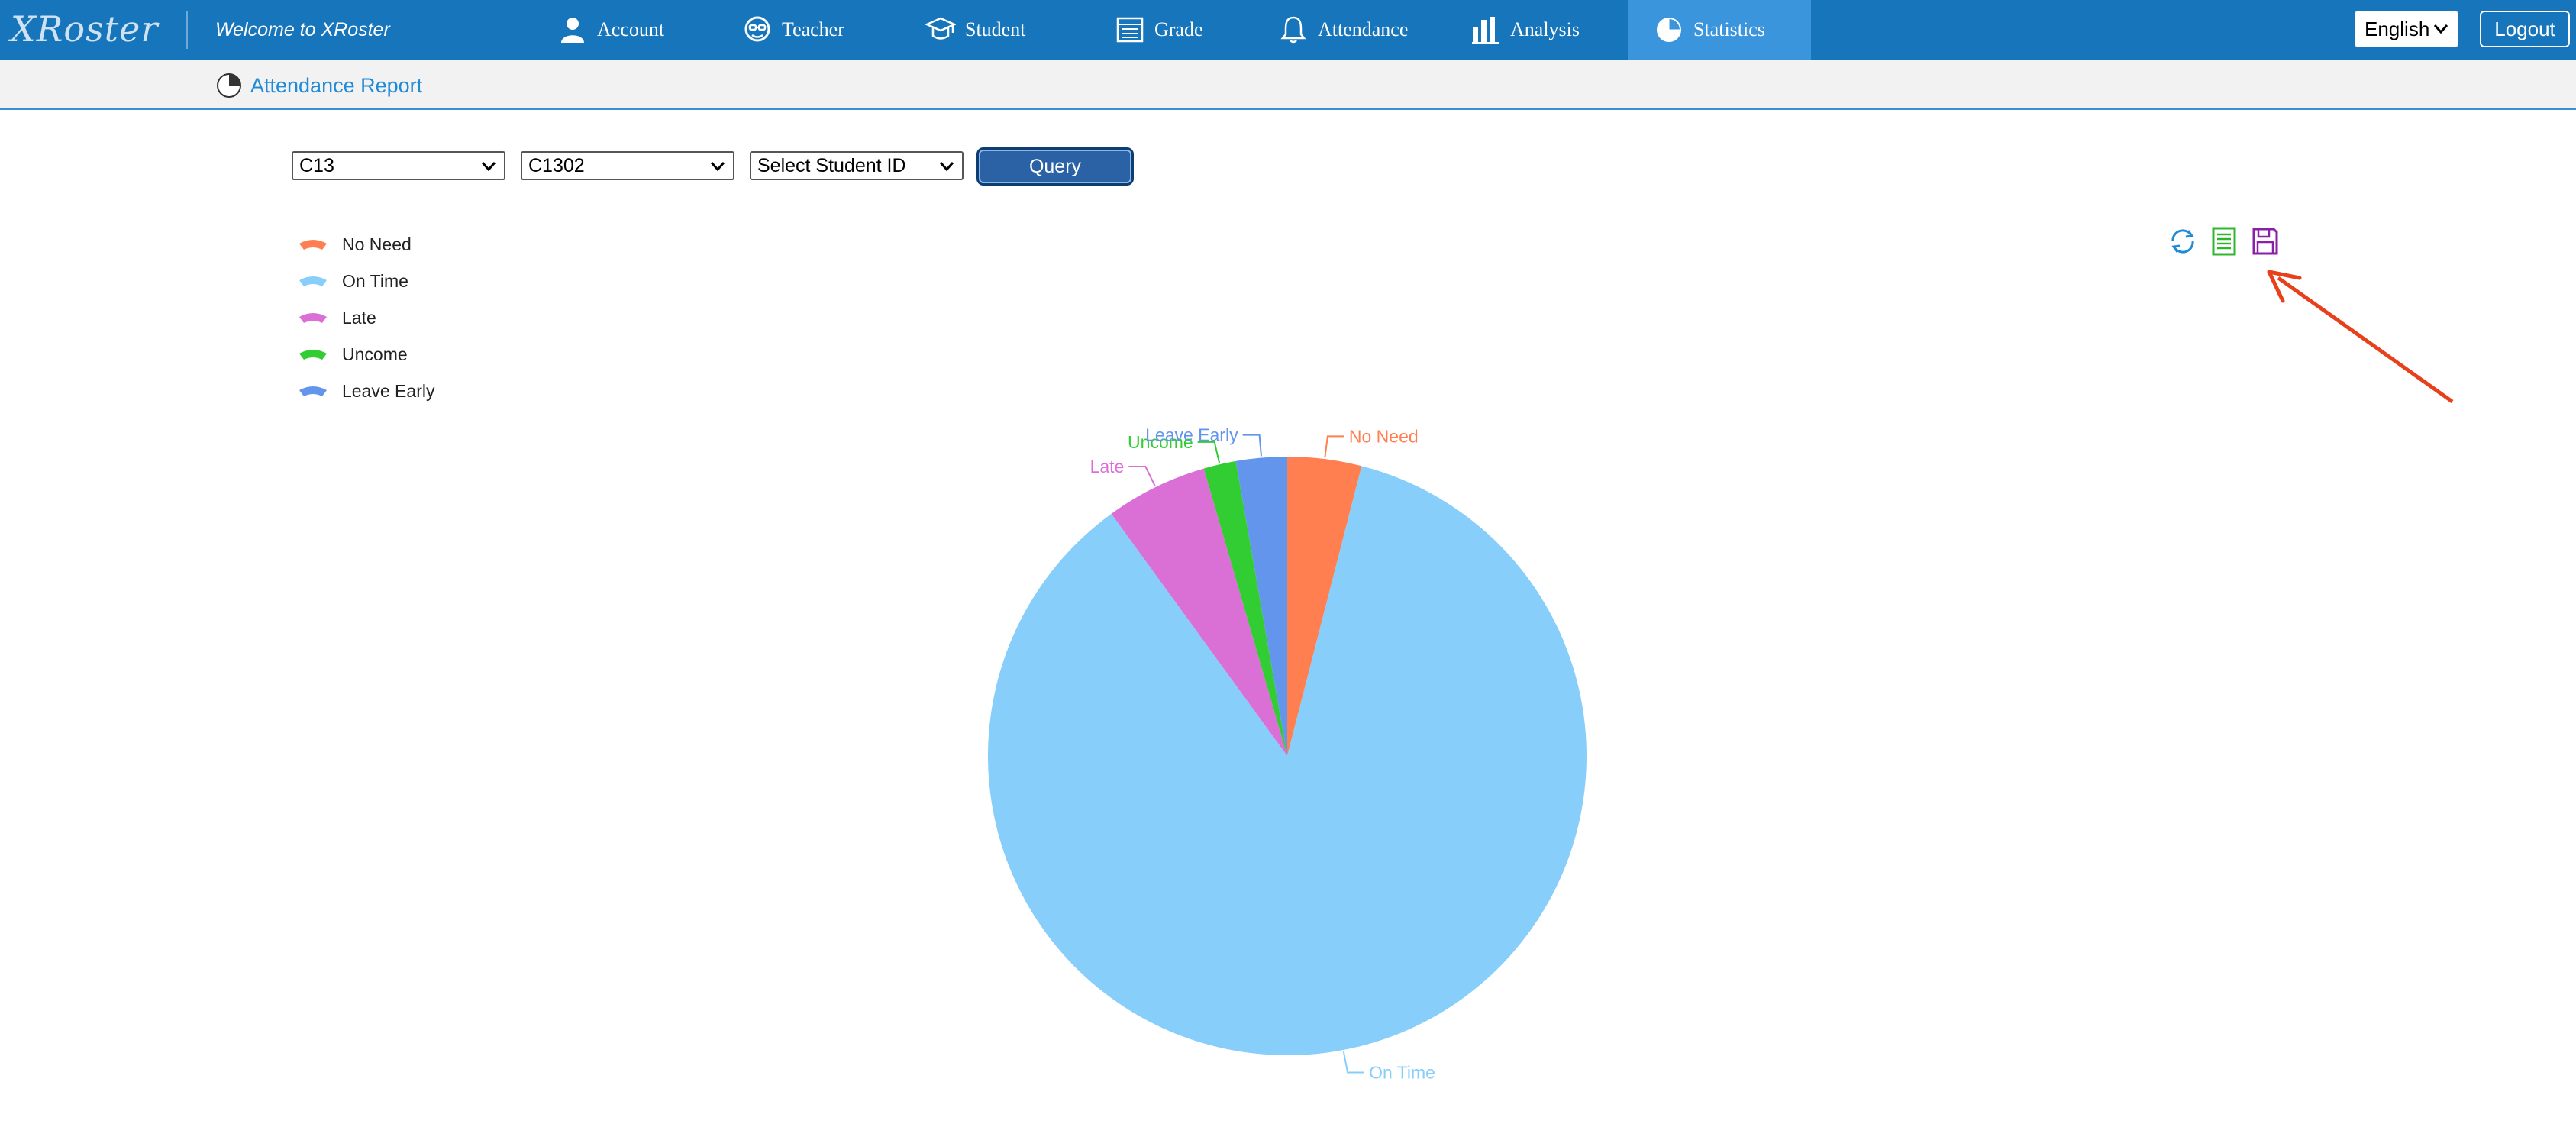  What do you see at coordinates (757, 29) in the screenshot?
I see `teacher-icon` at bounding box center [757, 29].